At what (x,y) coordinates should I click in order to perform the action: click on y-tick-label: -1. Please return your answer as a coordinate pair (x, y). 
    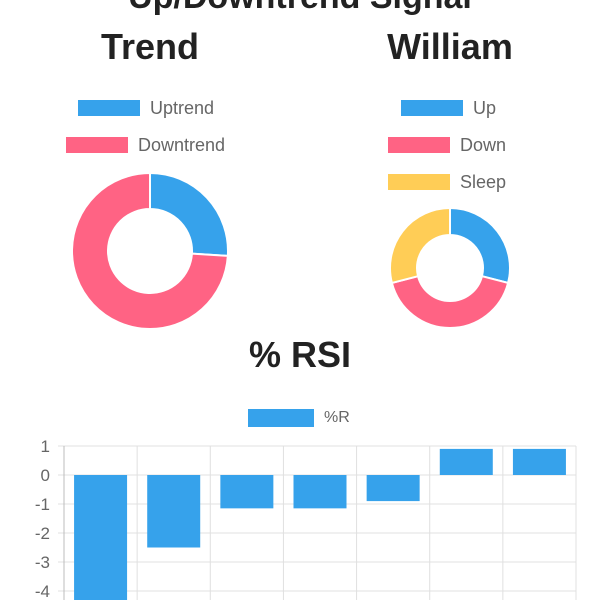
    Looking at the image, I should click on (42, 504).